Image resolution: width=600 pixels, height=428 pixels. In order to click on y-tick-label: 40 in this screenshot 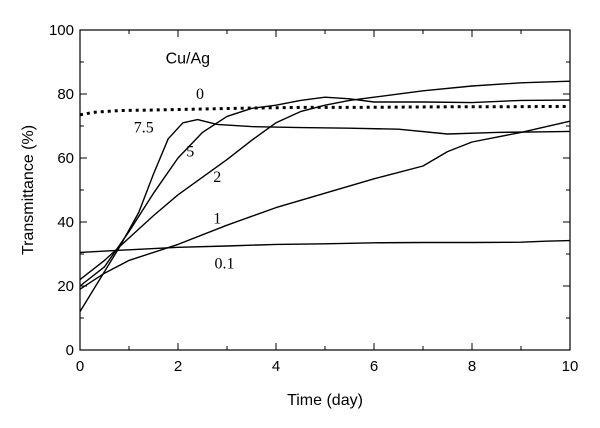, I will do `click(65, 222)`.